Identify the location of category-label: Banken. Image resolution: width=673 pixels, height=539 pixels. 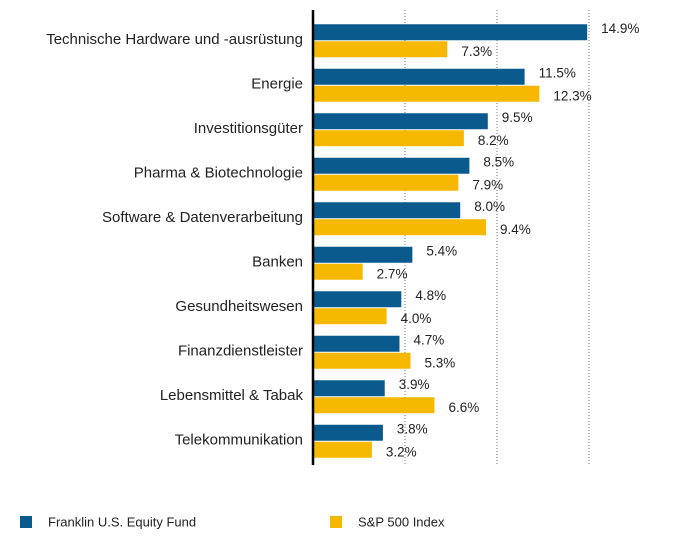
(277, 262).